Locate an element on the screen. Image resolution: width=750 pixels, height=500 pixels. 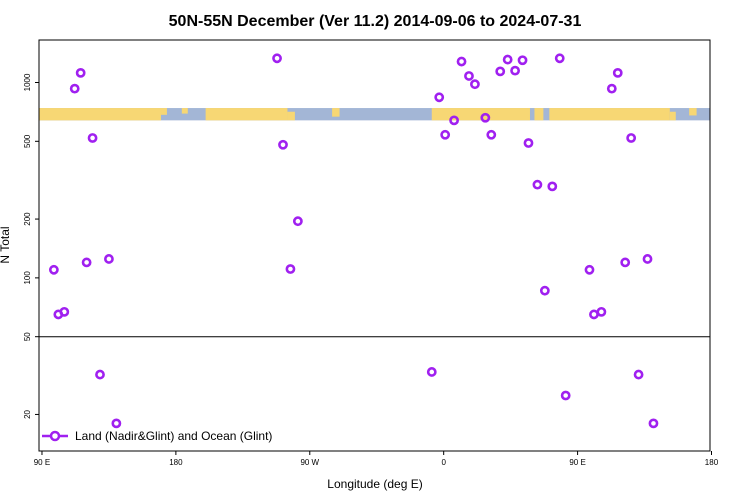
y-axis: 20 50 100 200 500 1000 is located at coordinates (31, 246).